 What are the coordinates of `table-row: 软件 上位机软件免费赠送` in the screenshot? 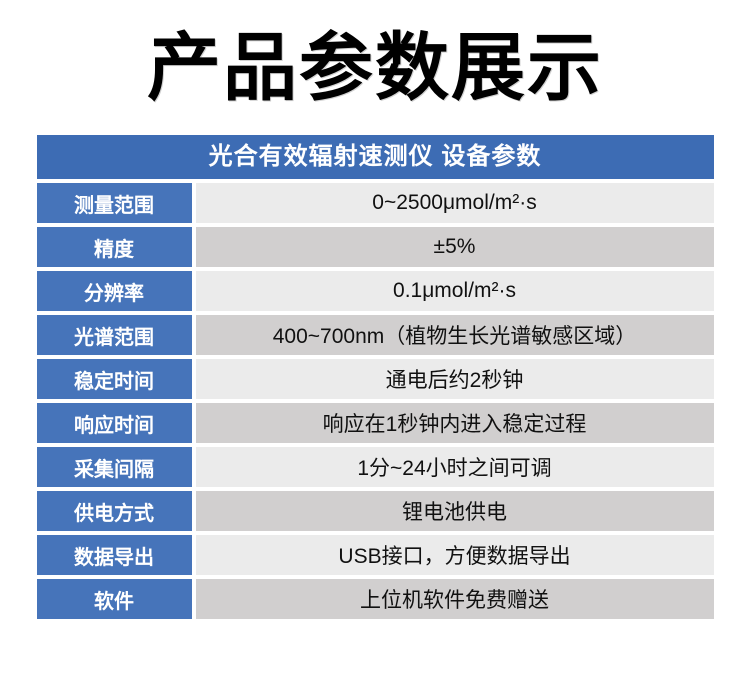 It's located at (375, 599).